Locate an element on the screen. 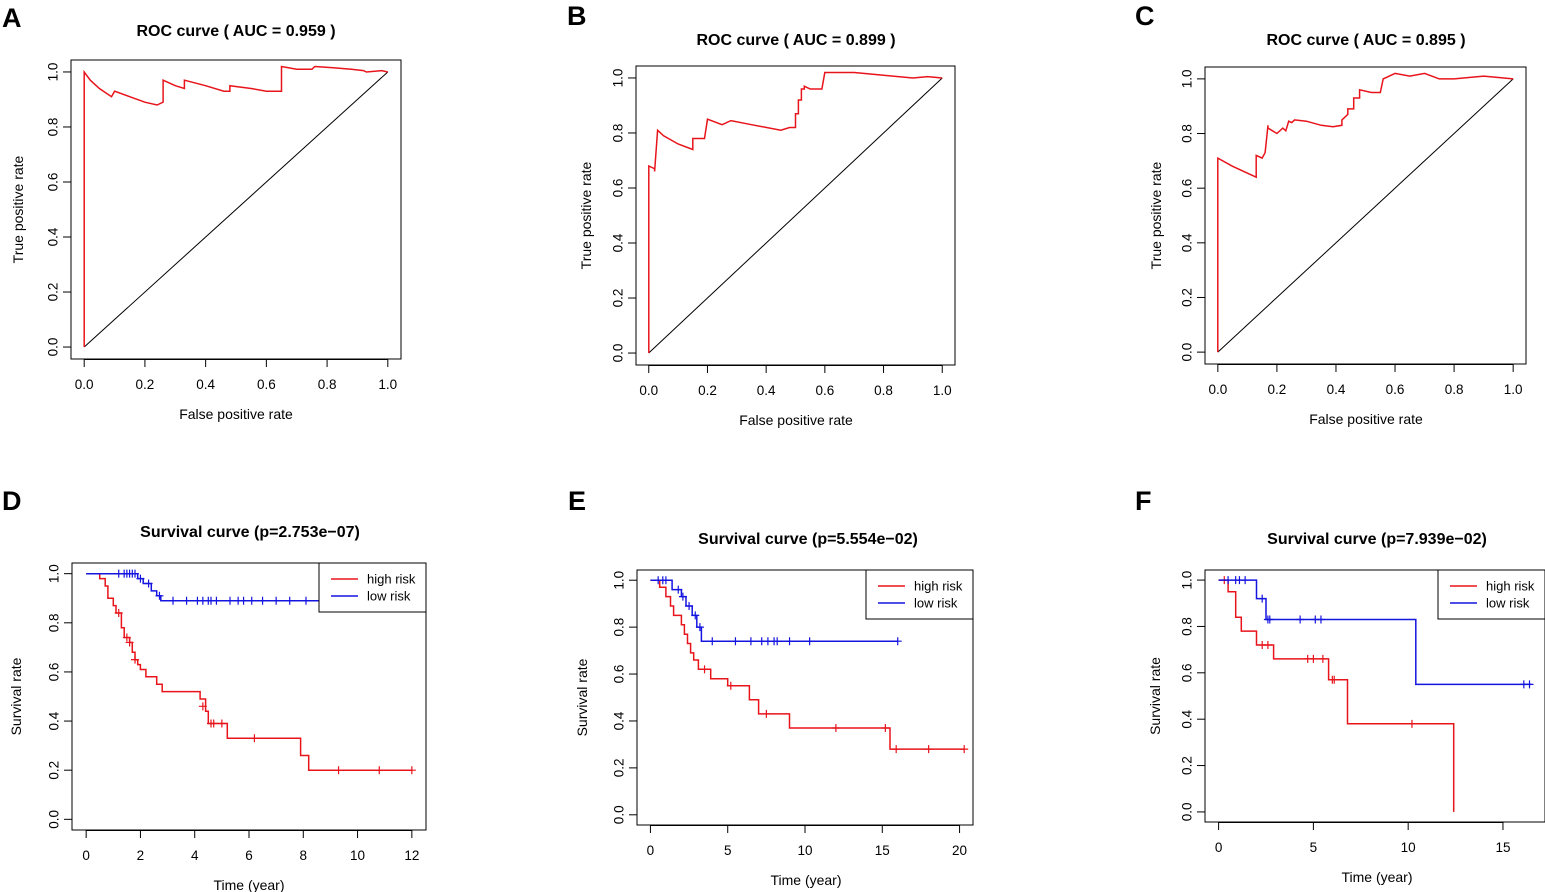 The width and height of the screenshot is (1545, 892). legend: high risk low risk is located at coordinates (1491, 594).